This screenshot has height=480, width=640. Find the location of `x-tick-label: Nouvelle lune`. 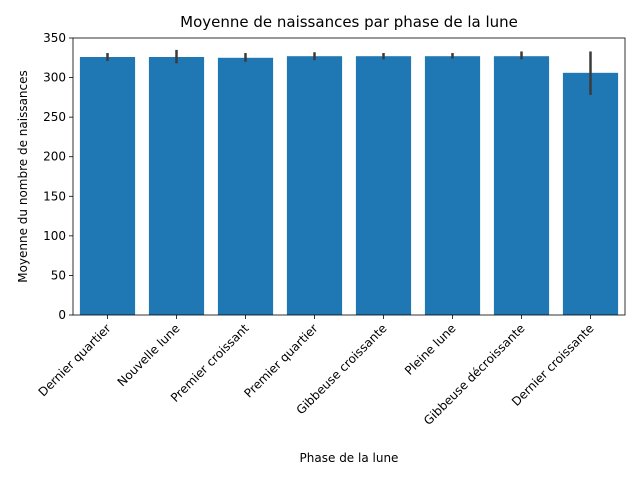

x-tick-label: Nouvelle lune is located at coordinates (149, 355).